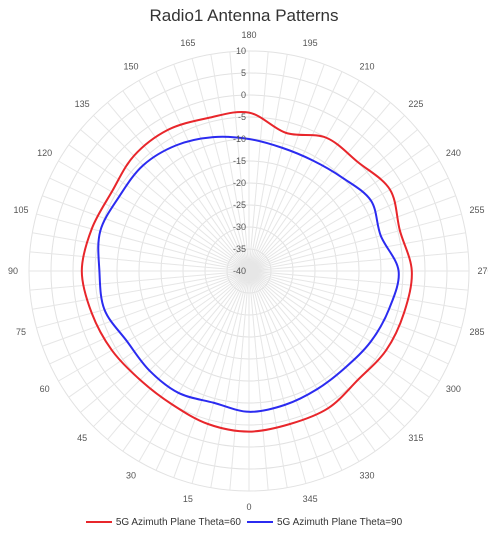 This screenshot has height=536, width=488. What do you see at coordinates (241, 51) in the screenshot?
I see `radial-tick-label: 10` at bounding box center [241, 51].